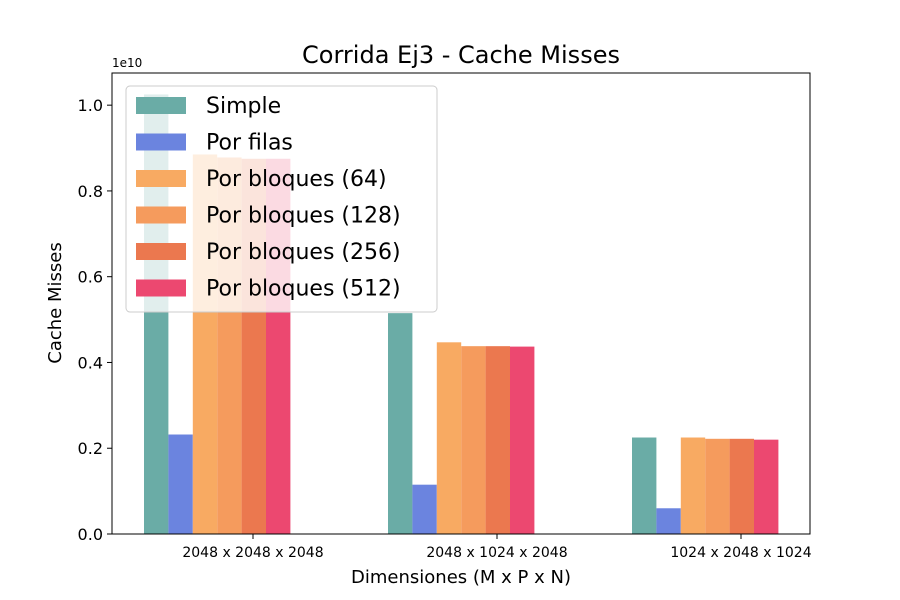 This screenshot has height=600, width=900. What do you see at coordinates (90, 105) in the screenshot?
I see `y-tick-label: 1.0` at bounding box center [90, 105].